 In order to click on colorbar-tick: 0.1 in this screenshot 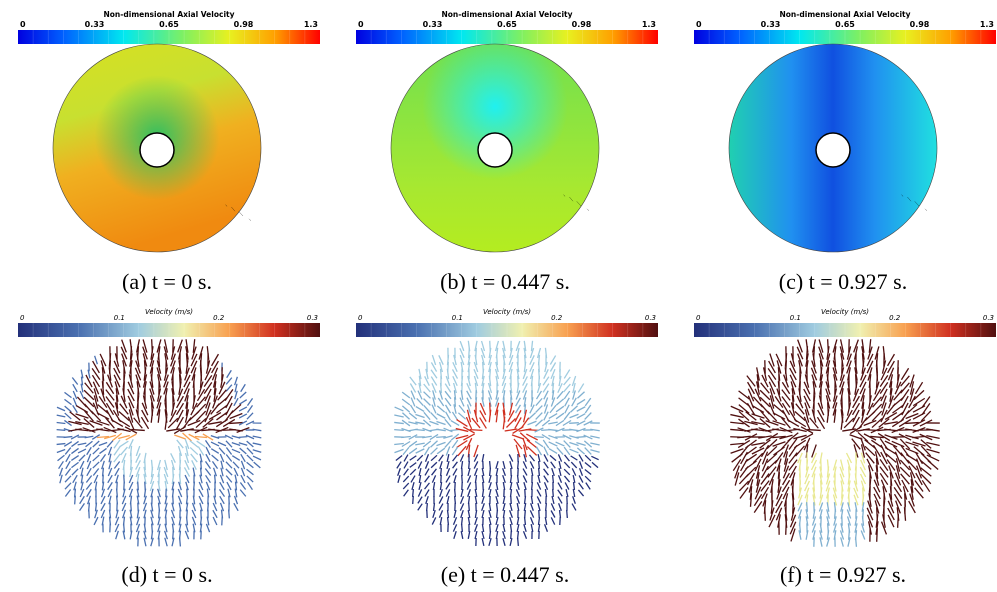, I will do `click(119, 318)`.